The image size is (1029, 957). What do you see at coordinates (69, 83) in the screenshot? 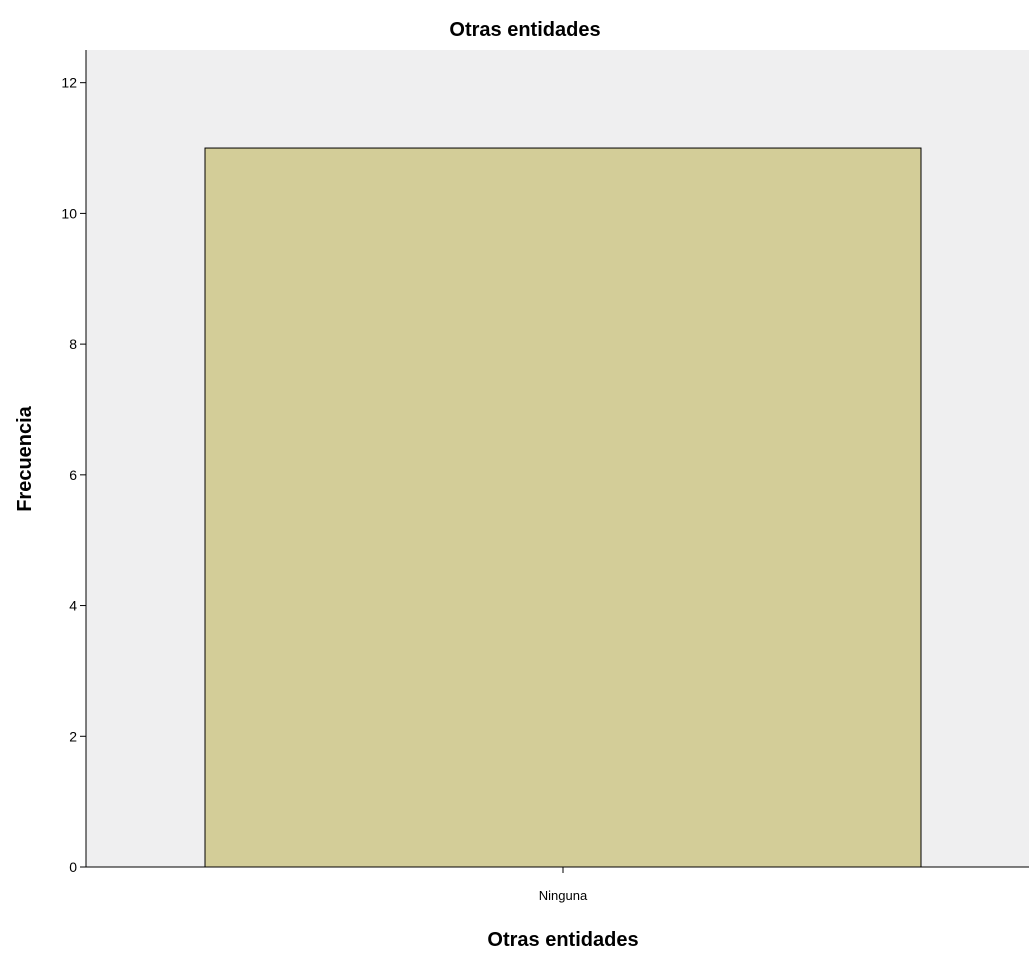
I see `y-tick-label: 12` at bounding box center [69, 83].